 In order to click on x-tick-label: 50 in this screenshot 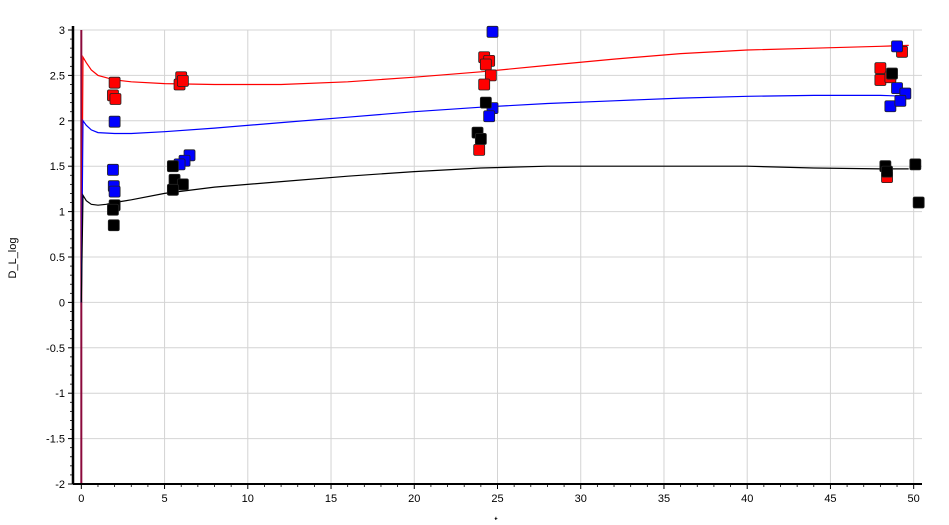, I will do `click(914, 499)`.